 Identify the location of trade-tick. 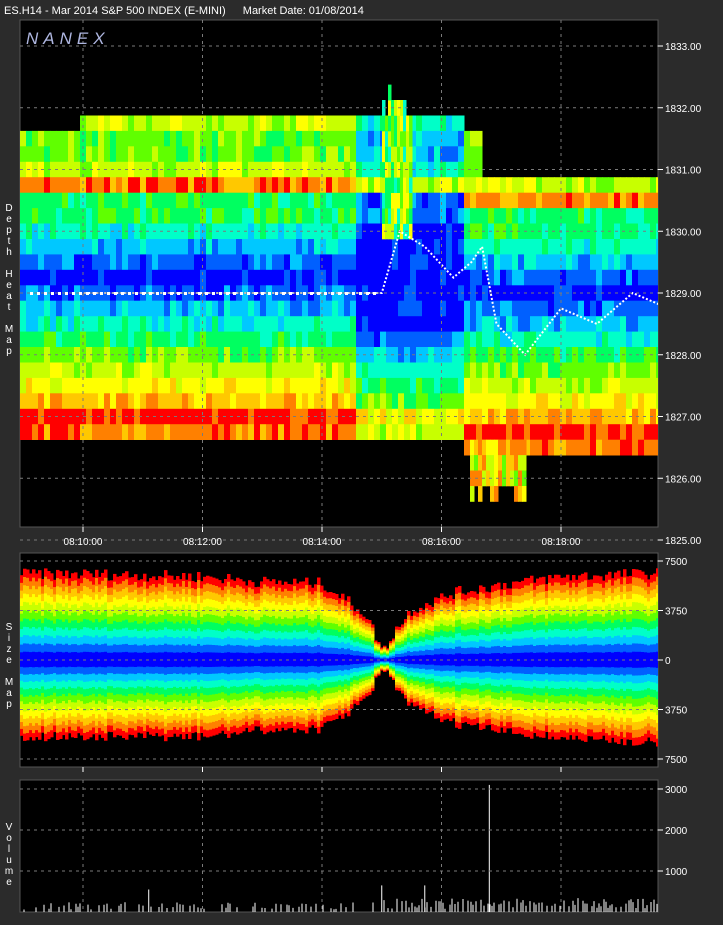
(325, 293).